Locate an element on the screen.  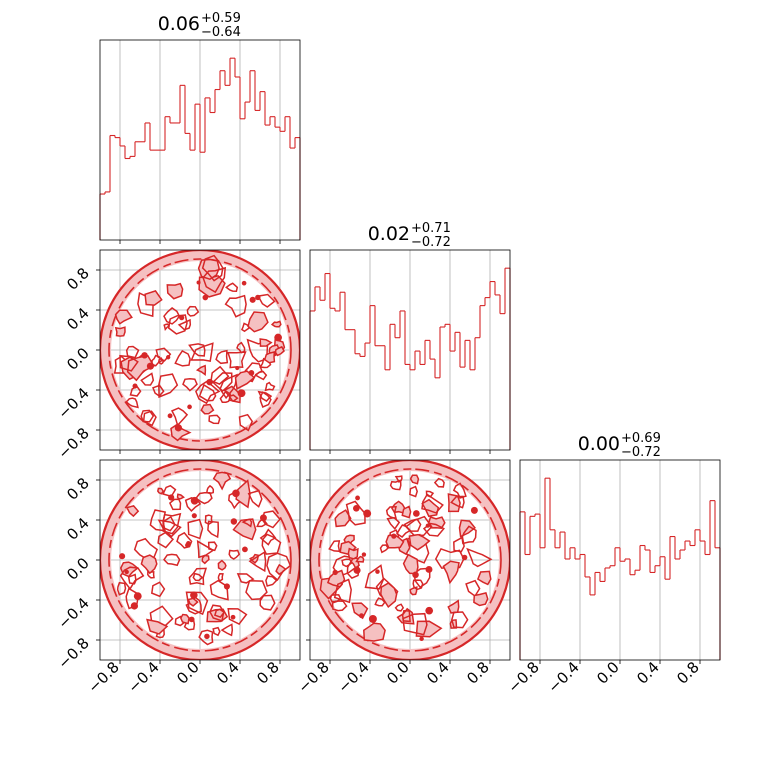
histogram-3-title-value: 0.00 is located at coordinates (599, 444).